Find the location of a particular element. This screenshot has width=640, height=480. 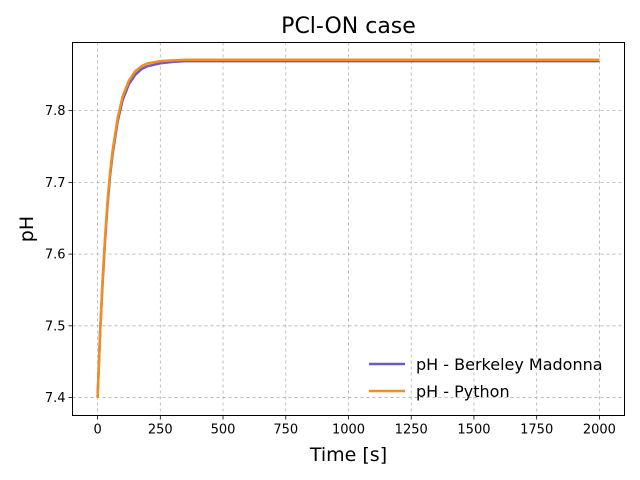

x-tick-label: 500 is located at coordinates (223, 430).